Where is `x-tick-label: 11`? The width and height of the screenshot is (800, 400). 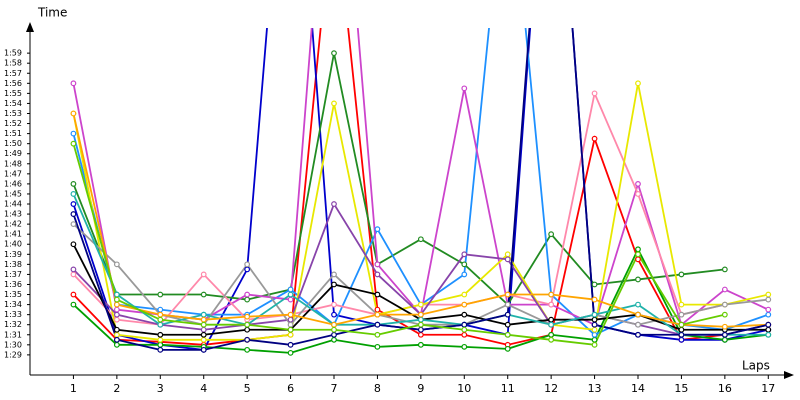 x-tick-label: 11 is located at coordinates (508, 388).